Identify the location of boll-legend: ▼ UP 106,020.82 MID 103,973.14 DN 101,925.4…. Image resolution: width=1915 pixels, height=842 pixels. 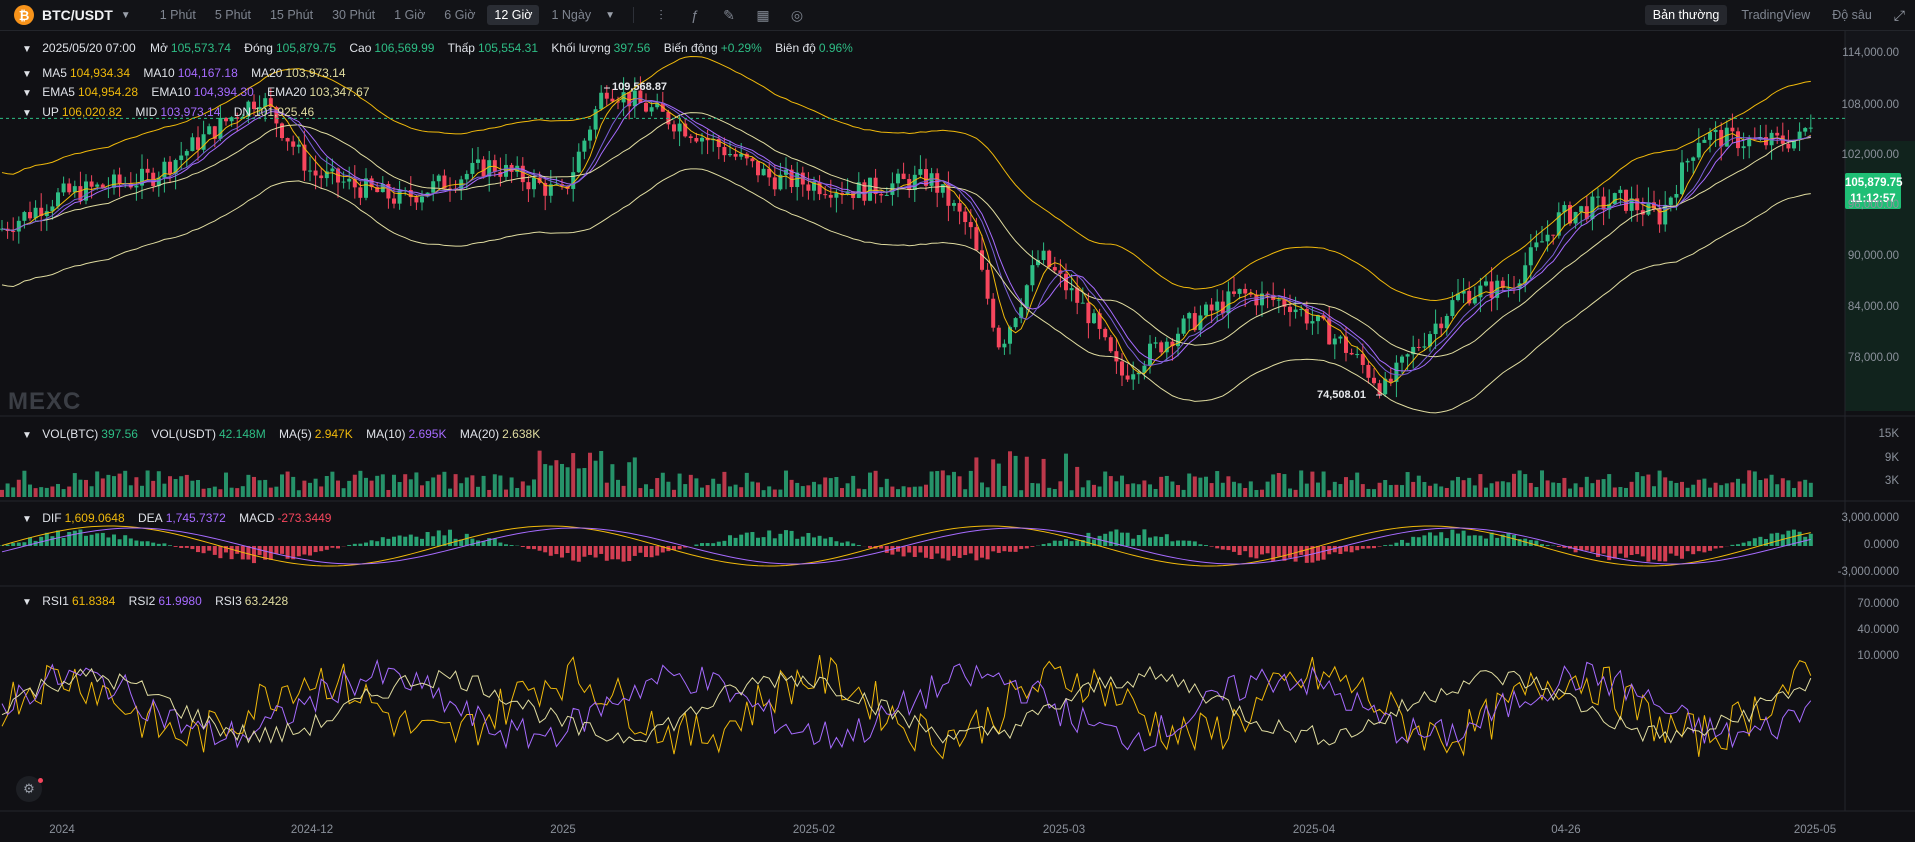
(168, 112).